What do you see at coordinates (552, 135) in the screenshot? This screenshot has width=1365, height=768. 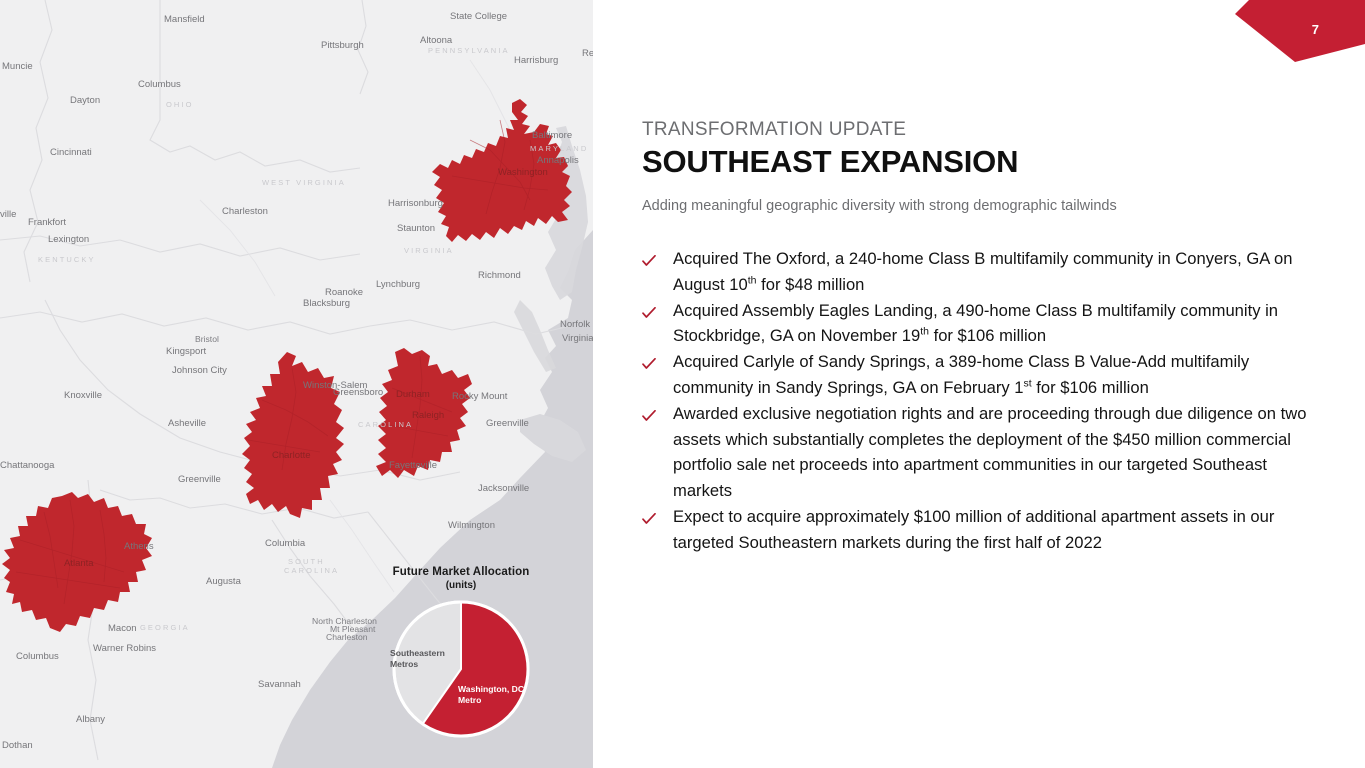 I see `svg-text: Baltimore` at bounding box center [552, 135].